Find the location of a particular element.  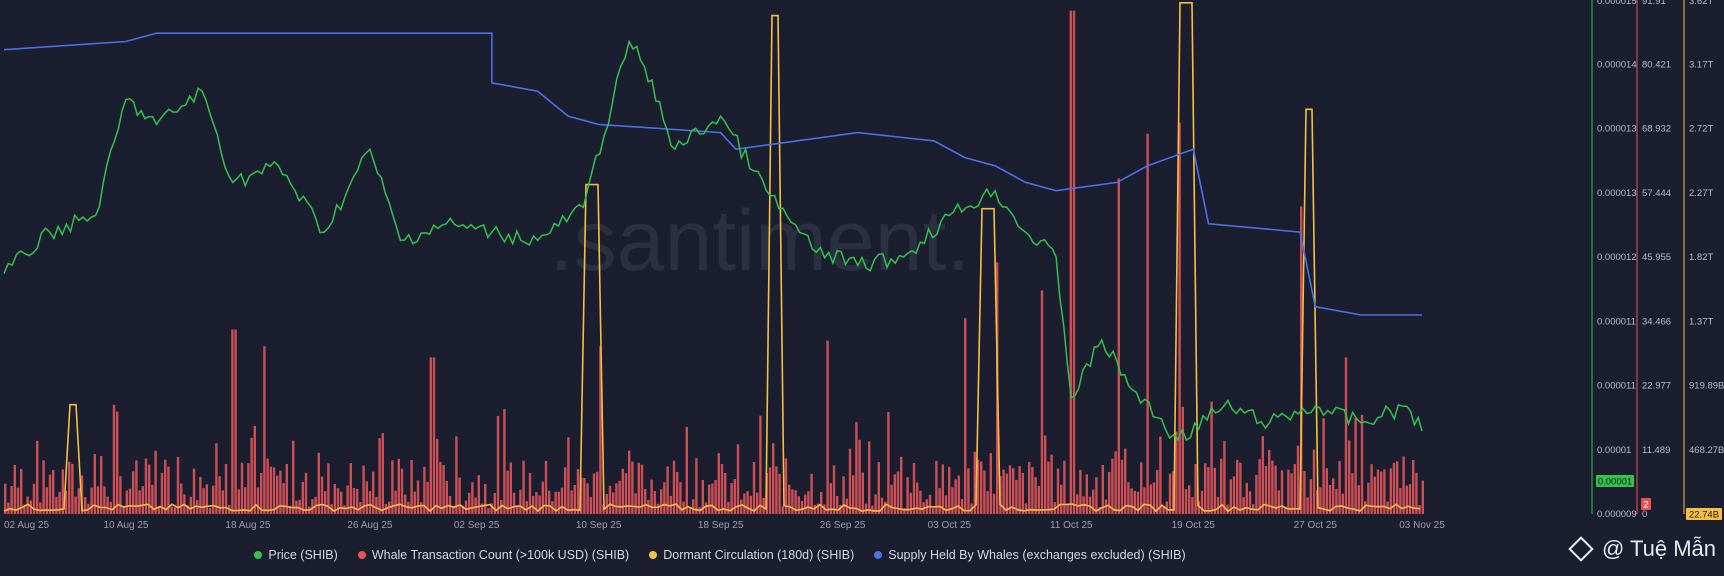

legend-item-price: Price (SHIB) is located at coordinates (296, 555).